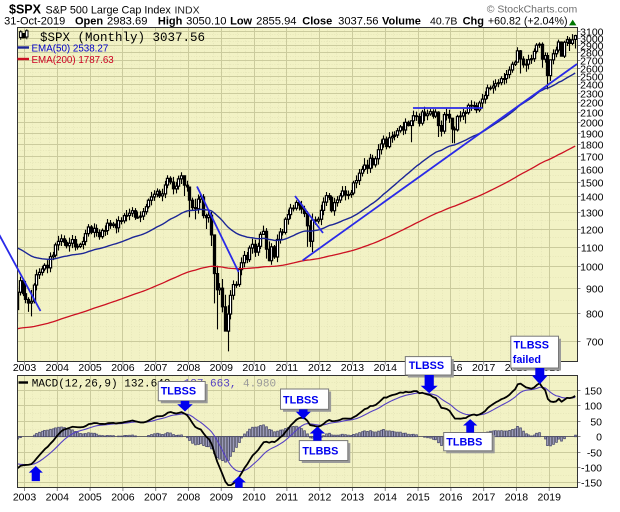 Image resolution: width=620 pixels, height=512 pixels. Describe the element at coordinates (592, 157) in the screenshot. I see `svg-text: 1700` at that location.